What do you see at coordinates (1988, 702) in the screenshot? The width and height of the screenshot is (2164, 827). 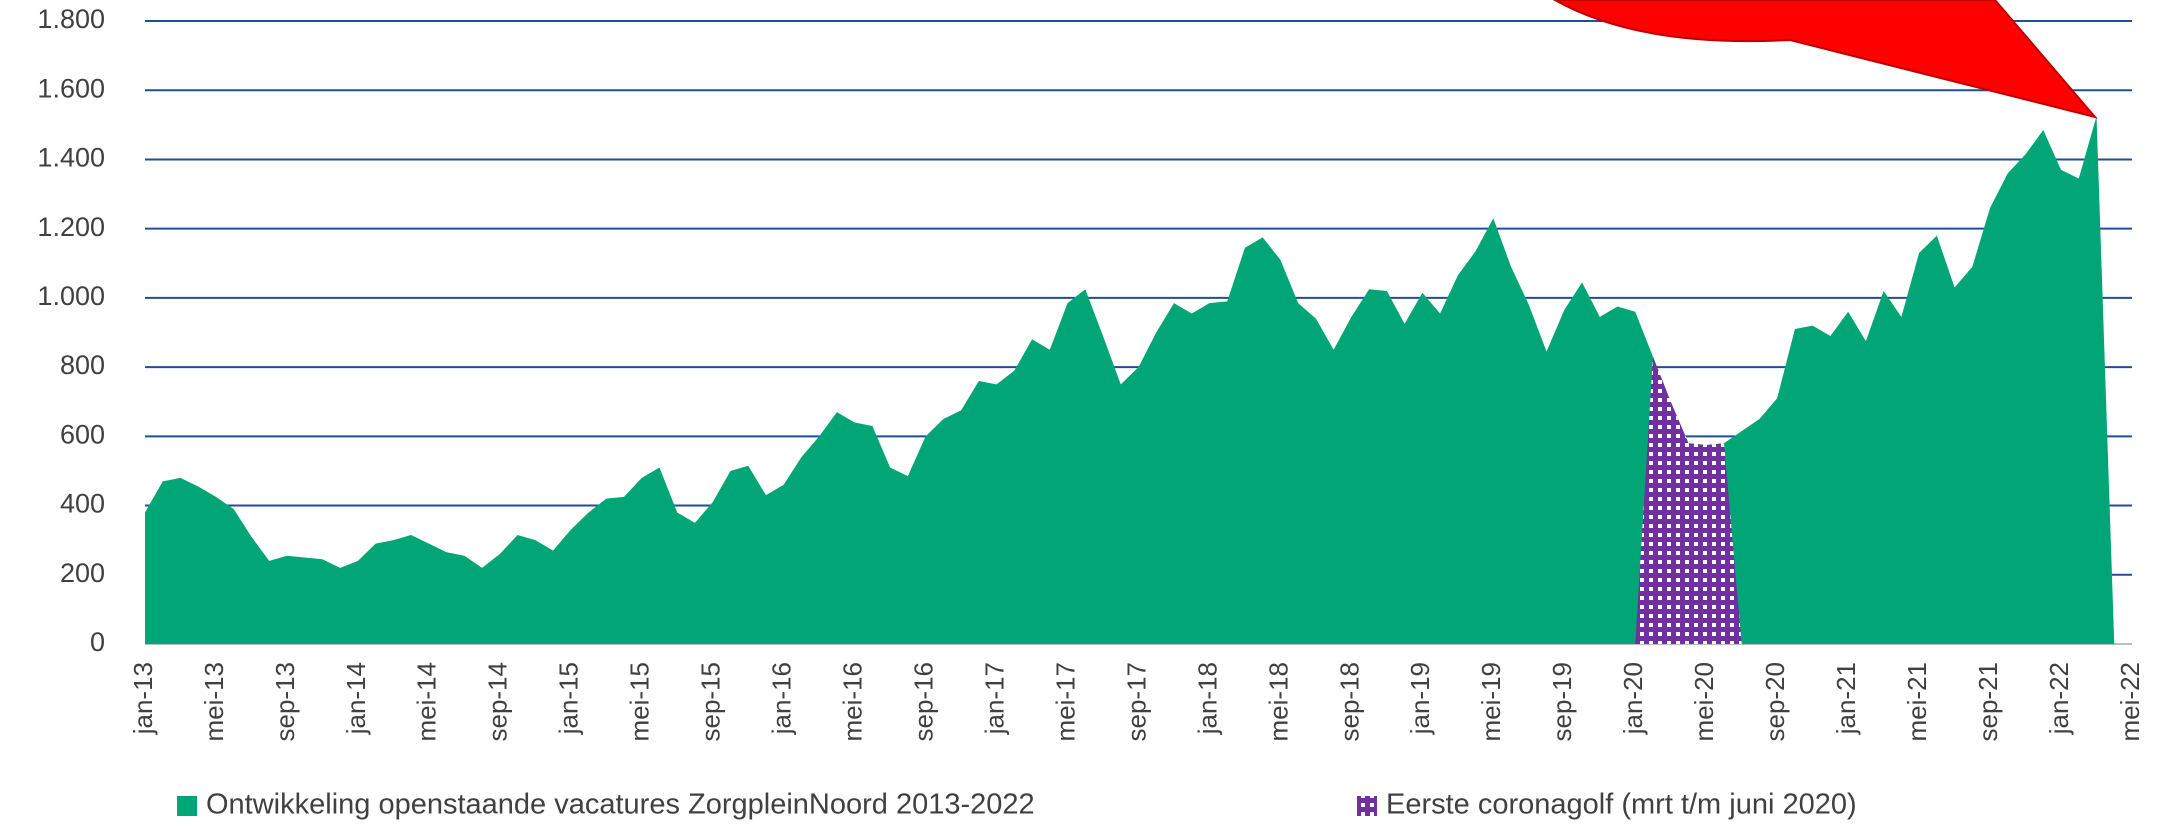 I see `x-tick-label: sep-21` at bounding box center [1988, 702].